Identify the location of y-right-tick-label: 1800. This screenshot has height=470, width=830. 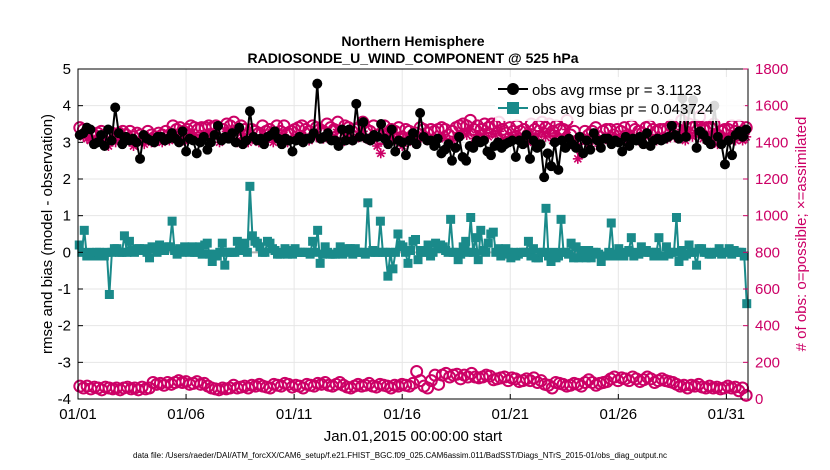
(771, 69).